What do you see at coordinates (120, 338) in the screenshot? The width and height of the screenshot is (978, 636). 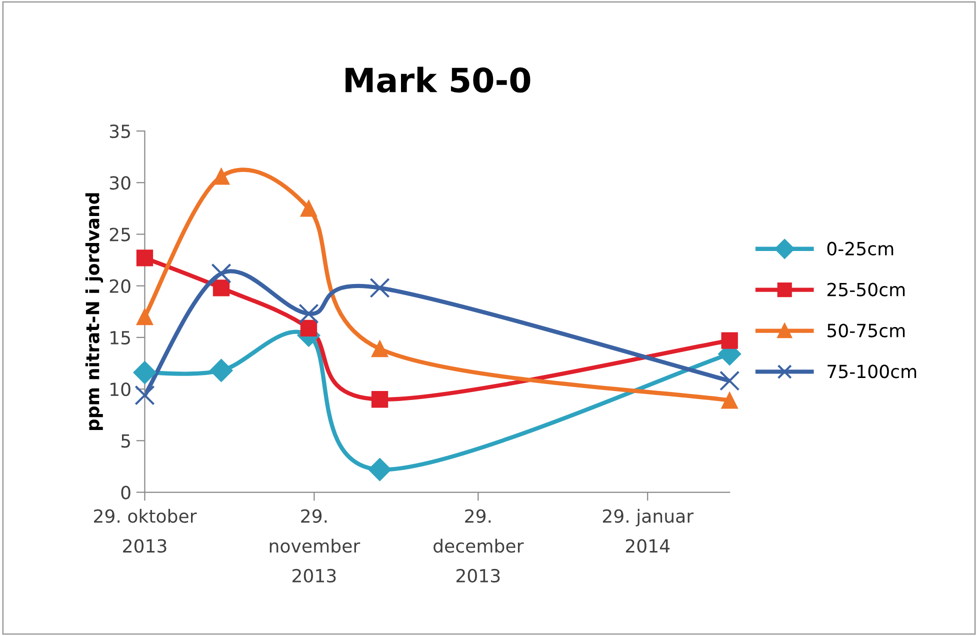 I see `y-tick-label: 15` at bounding box center [120, 338].